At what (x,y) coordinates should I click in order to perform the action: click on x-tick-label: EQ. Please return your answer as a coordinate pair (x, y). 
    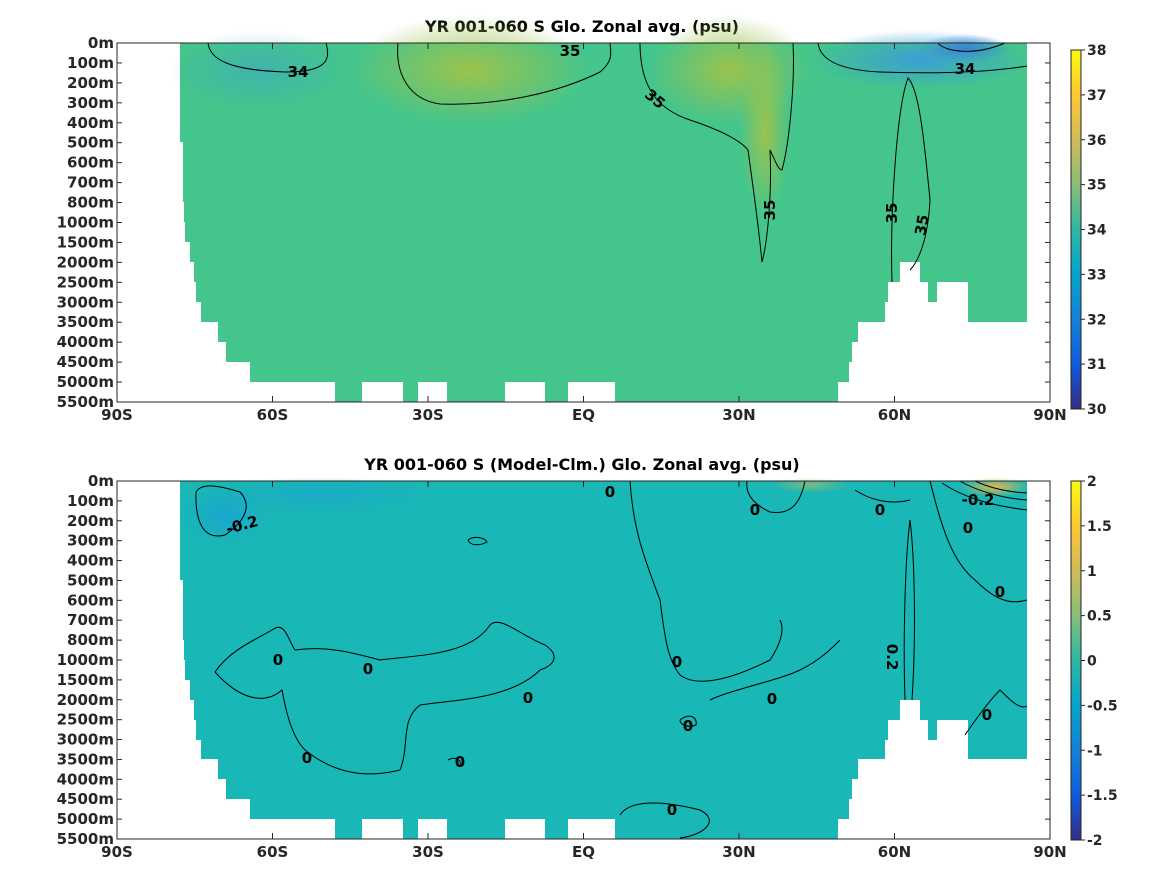
    Looking at the image, I should click on (583, 415).